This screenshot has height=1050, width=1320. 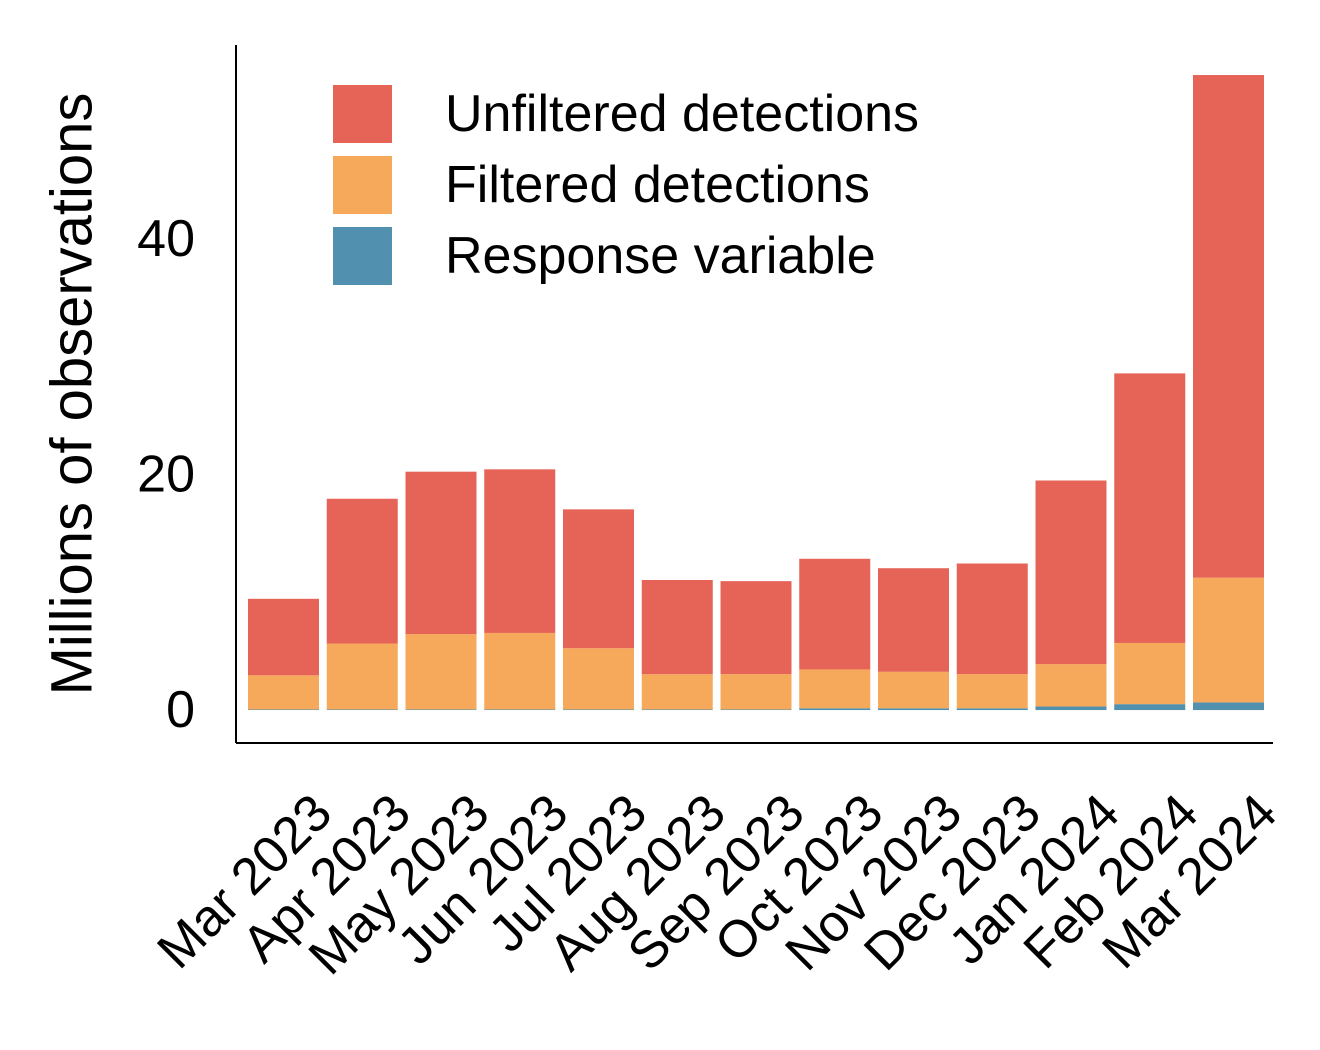 What do you see at coordinates (166, 239) in the screenshot?
I see `y-tick-label: 40` at bounding box center [166, 239].